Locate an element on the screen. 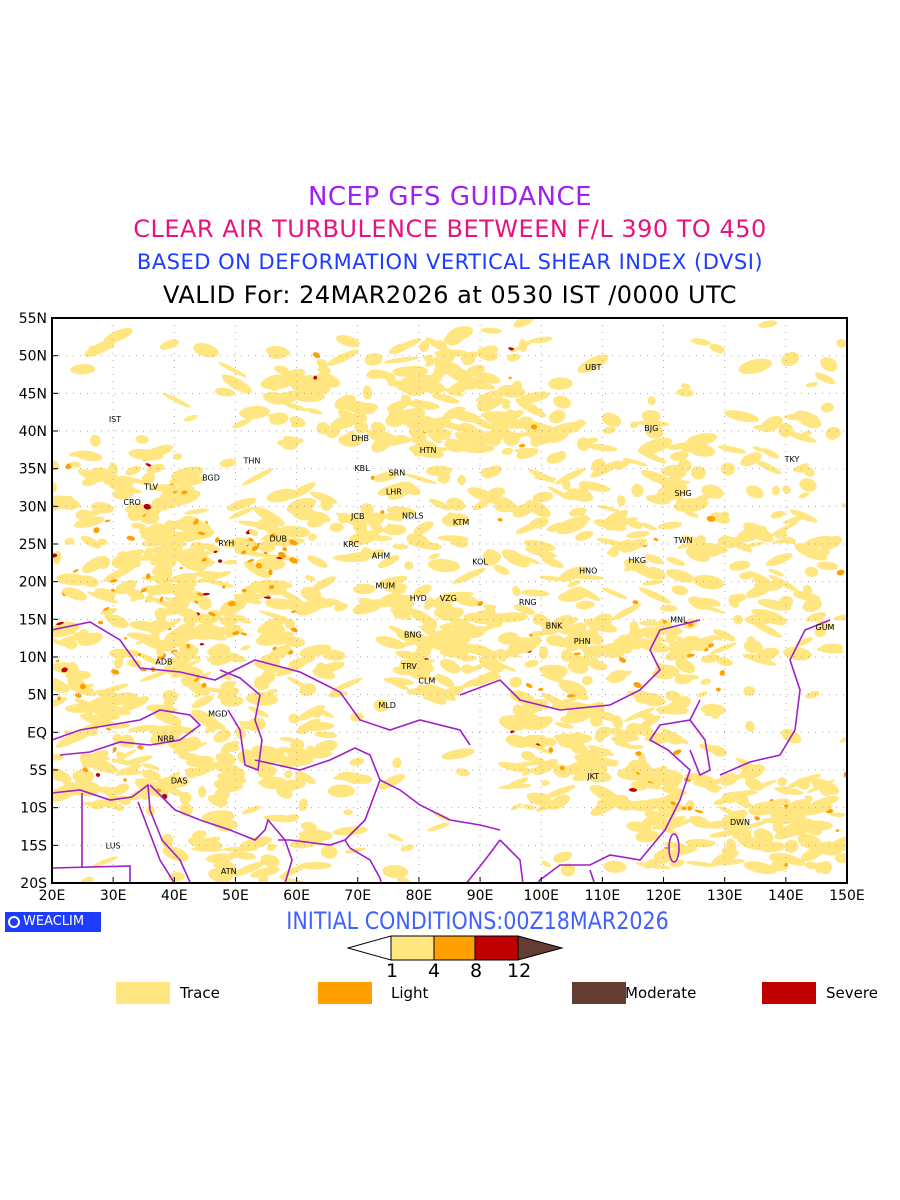 This screenshot has width=900, height=1200. lat-tick-label: 5N is located at coordinates (37, 696).